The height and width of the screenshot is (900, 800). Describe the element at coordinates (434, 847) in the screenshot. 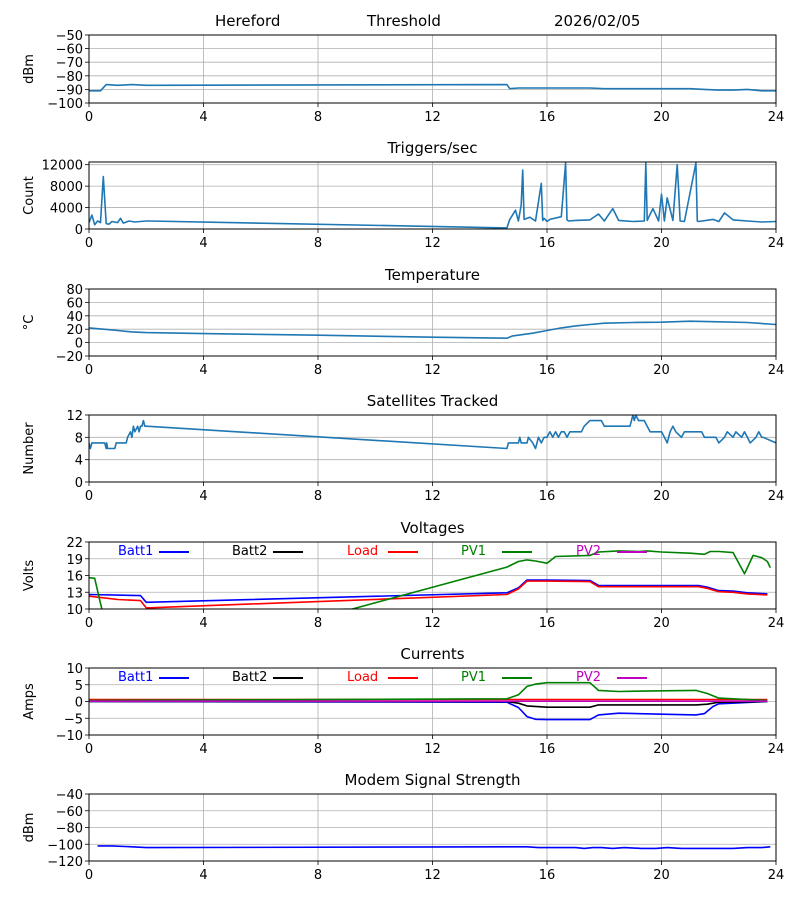

I see `series-line-modem` at that location.